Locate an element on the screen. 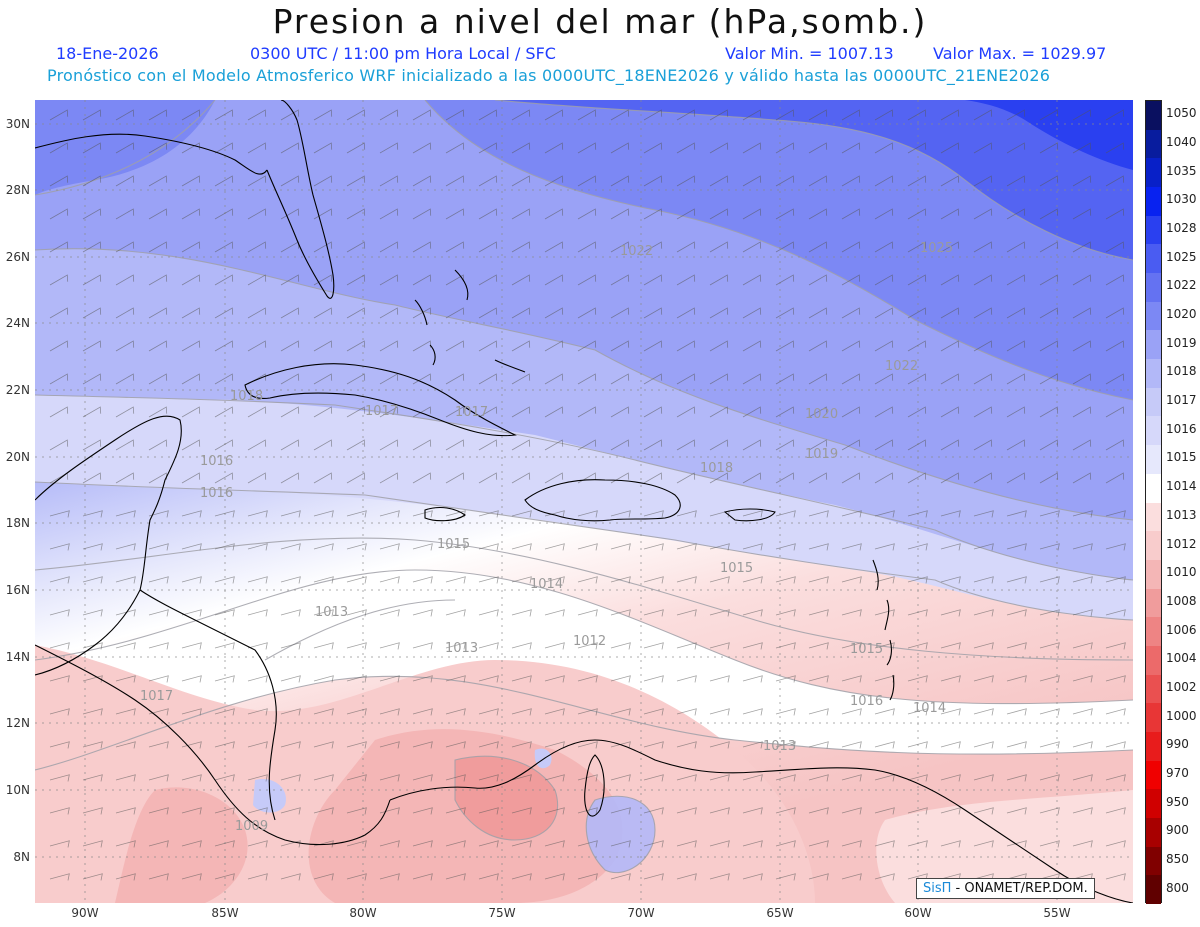 This screenshot has width=1200, height=927. contour-label: 1016 is located at coordinates (216, 493).